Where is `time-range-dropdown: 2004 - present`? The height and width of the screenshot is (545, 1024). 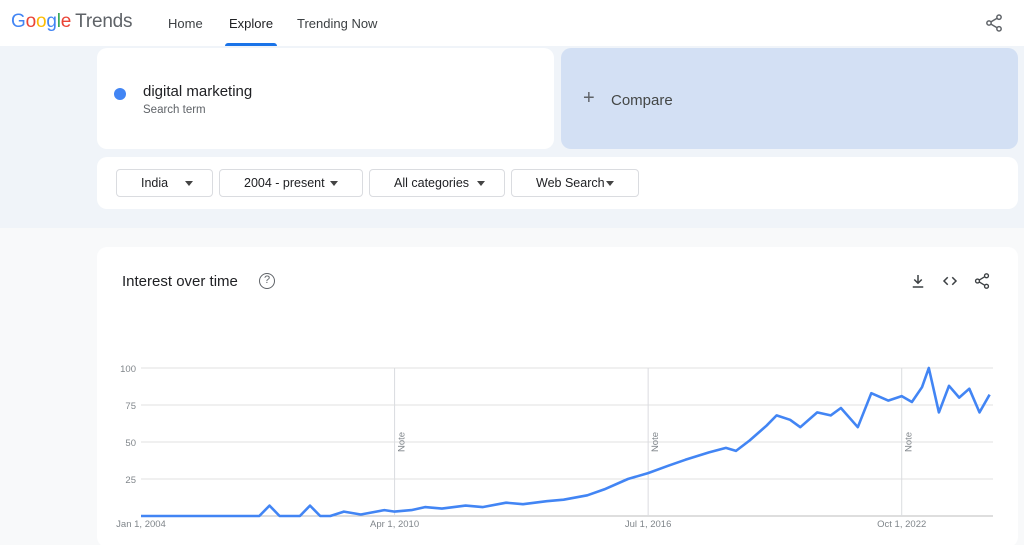 time-range-dropdown: 2004 - present is located at coordinates (291, 183).